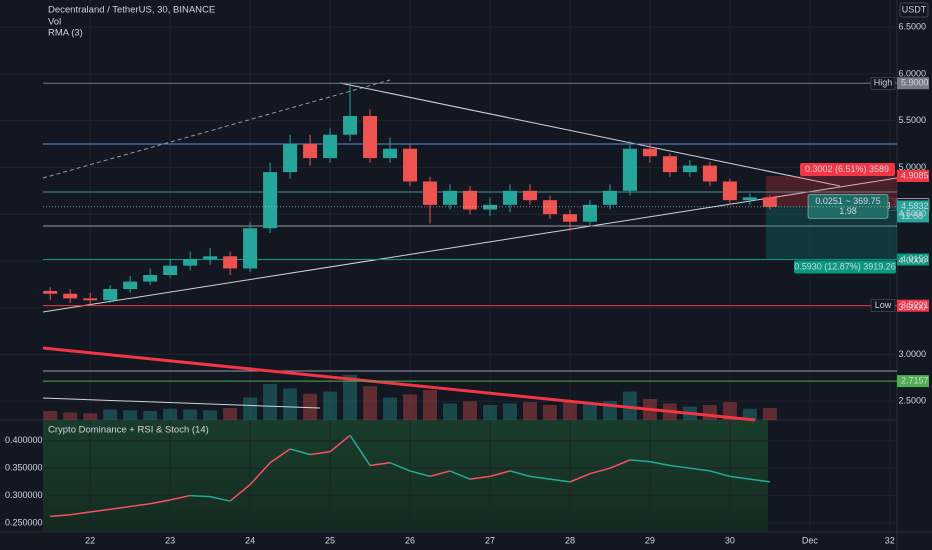  What do you see at coordinates (912, 260) in the screenshot?
I see `y-tick-label: 4.0000` at bounding box center [912, 260].